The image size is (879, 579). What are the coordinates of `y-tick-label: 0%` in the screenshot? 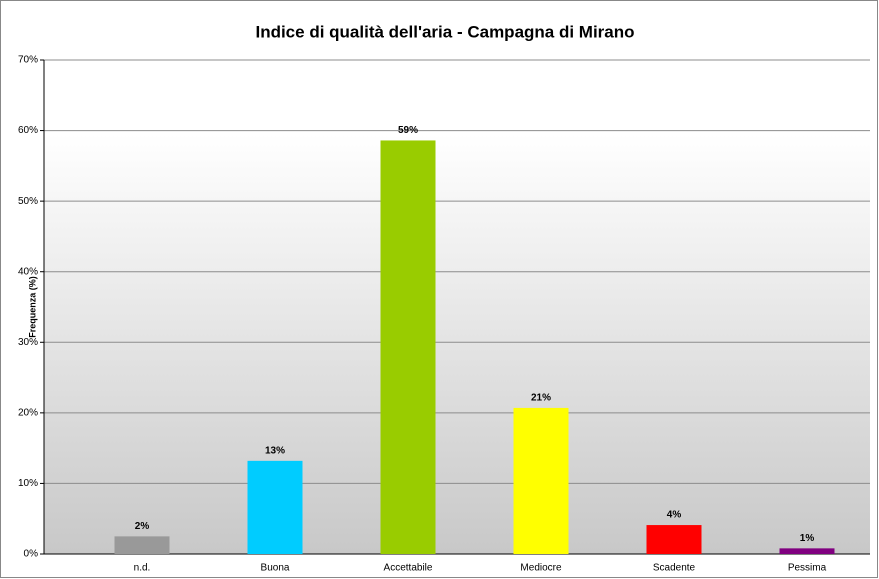 It's located at (31, 554).